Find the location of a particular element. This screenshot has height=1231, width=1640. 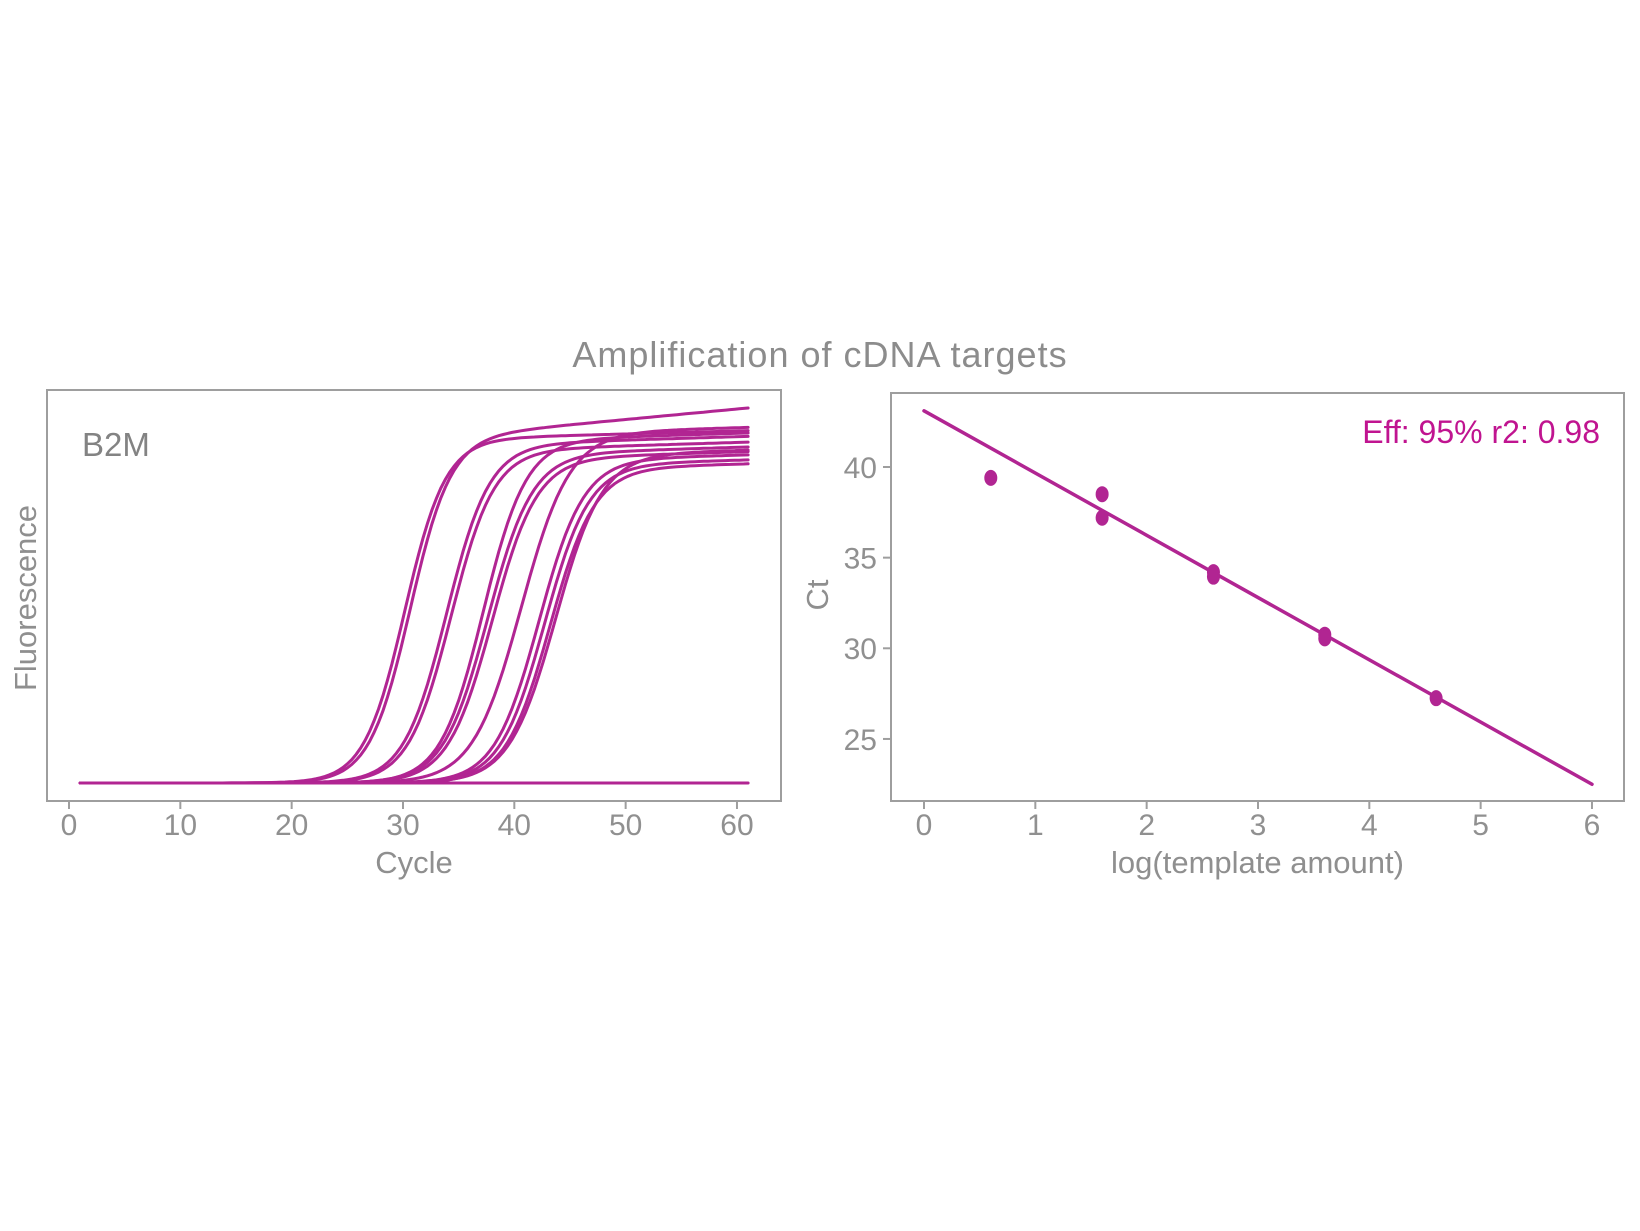

right-x-tick-label: 1 is located at coordinates (1035, 825).